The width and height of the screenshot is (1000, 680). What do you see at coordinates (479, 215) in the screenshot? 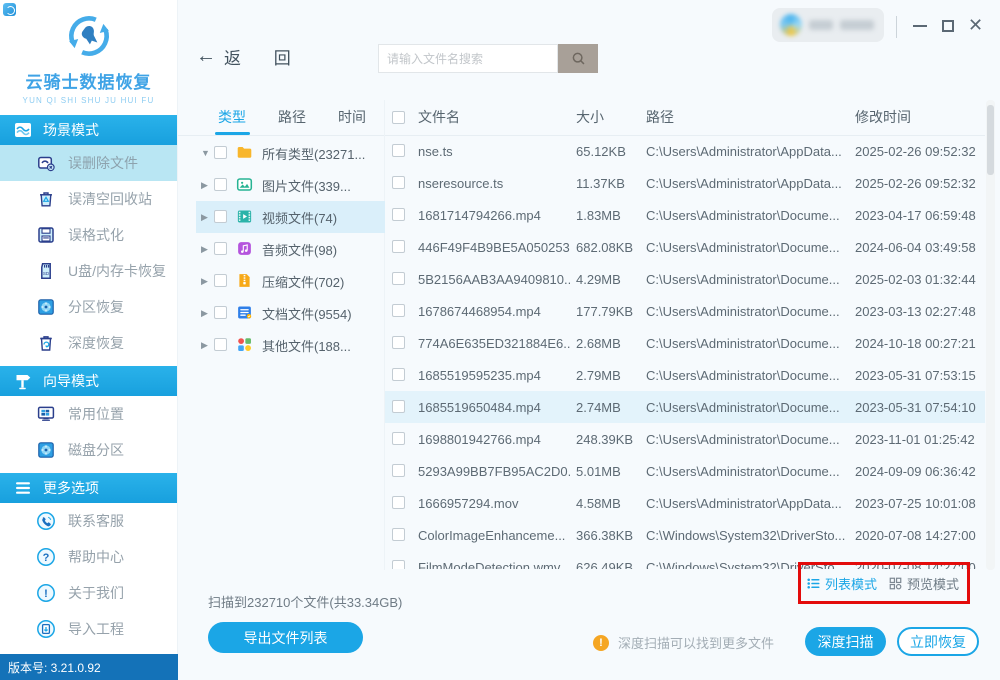
I see `file-name-cell: 1681714794266.mp4` at bounding box center [479, 215].